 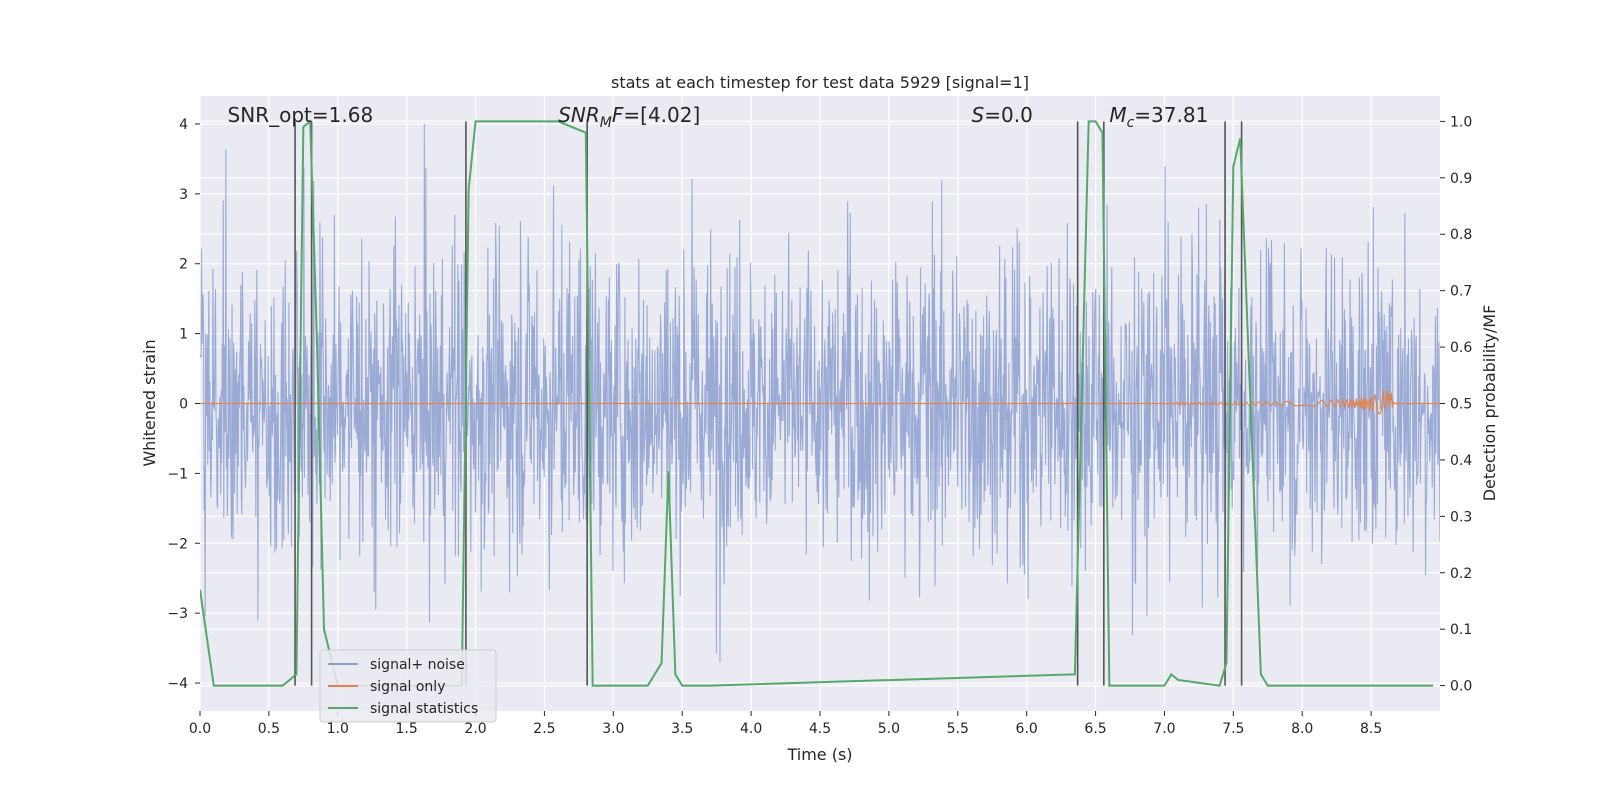 What do you see at coordinates (718, 117) in the screenshot?
I see `annotations: SNR_opt=1.68 SNRMF=[4.02] S=0.0 Mc=37.81` at bounding box center [718, 117].